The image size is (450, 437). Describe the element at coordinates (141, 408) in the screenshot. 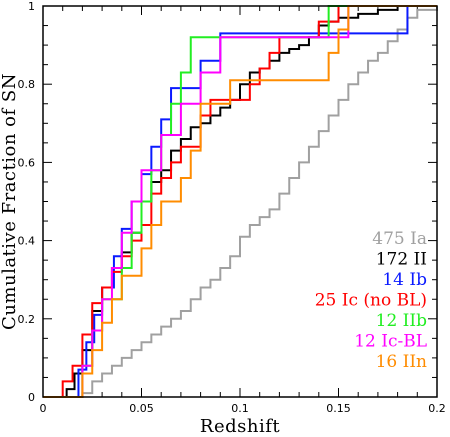

I see `x-tick-label: 0.05` at that location.